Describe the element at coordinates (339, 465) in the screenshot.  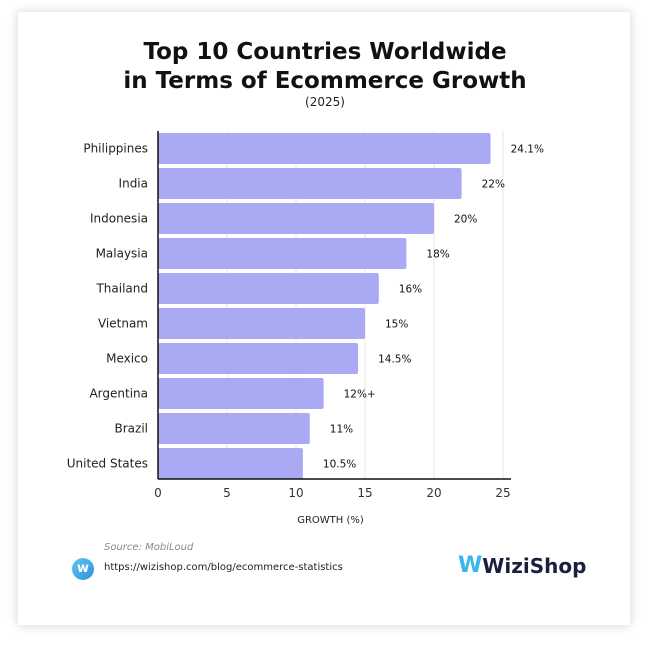
I see `data-label: 10.5%` at that location.